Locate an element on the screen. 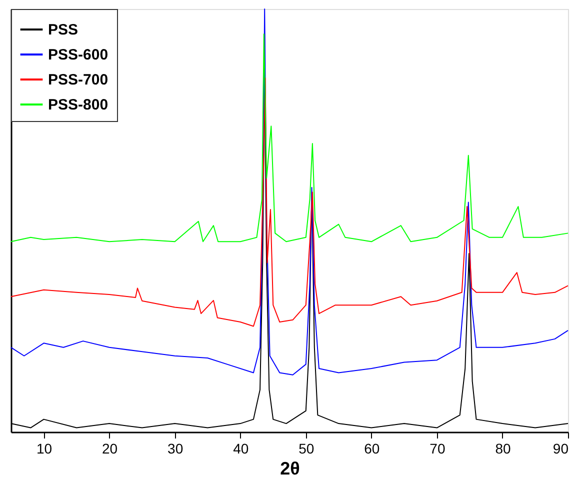 Image resolution: width=581 pixels, height=484 pixels. legend-label: PSS is located at coordinates (63, 30).